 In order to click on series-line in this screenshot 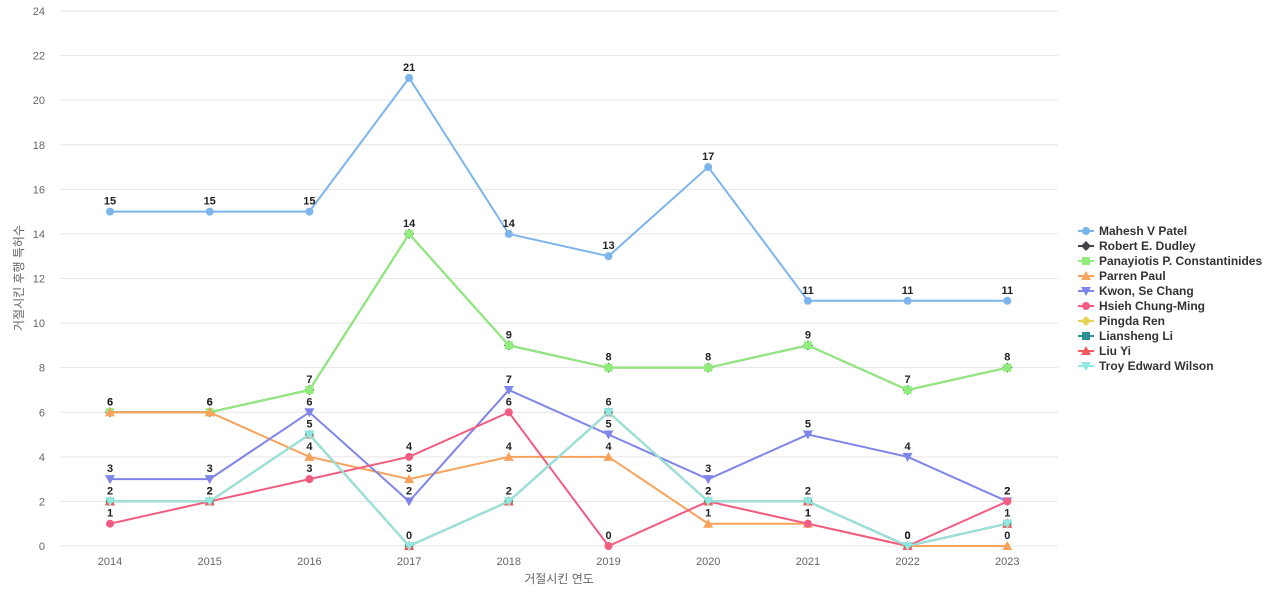, I will do `click(559, 445)`.